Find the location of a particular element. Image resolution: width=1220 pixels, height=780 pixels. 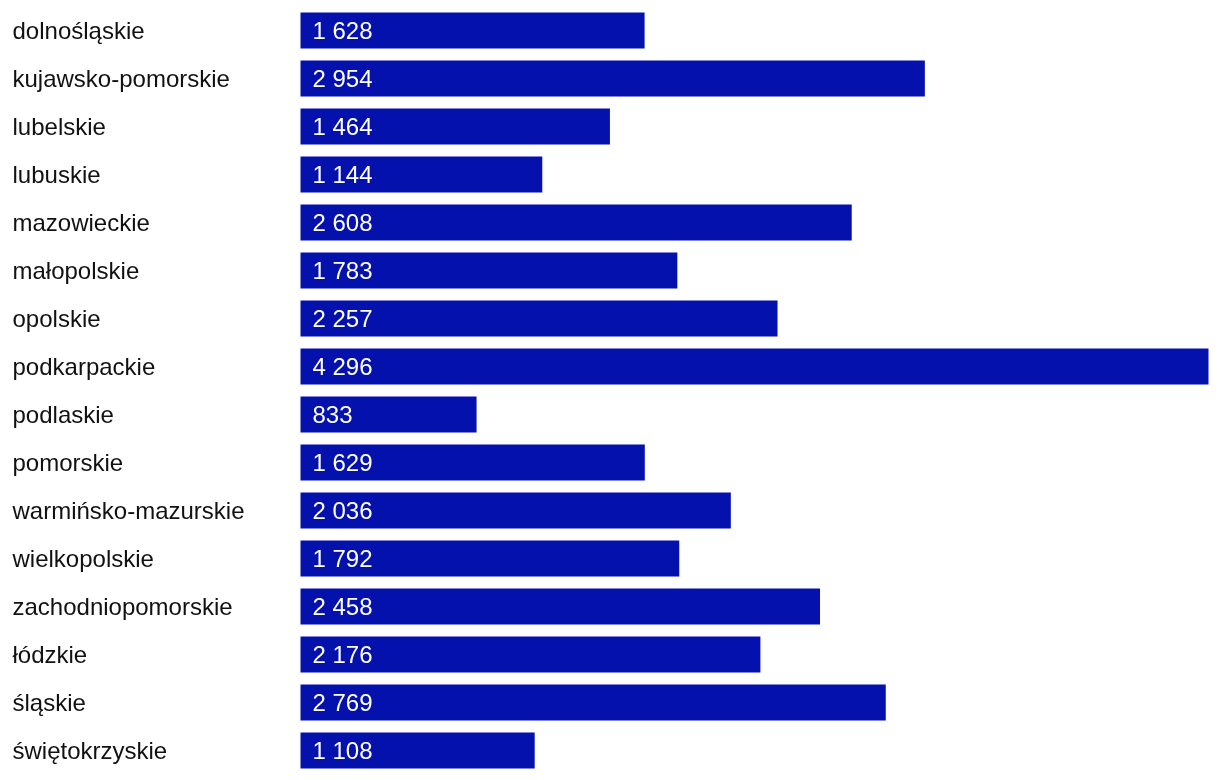

y-tick-label: małopolskie is located at coordinates (76, 270).